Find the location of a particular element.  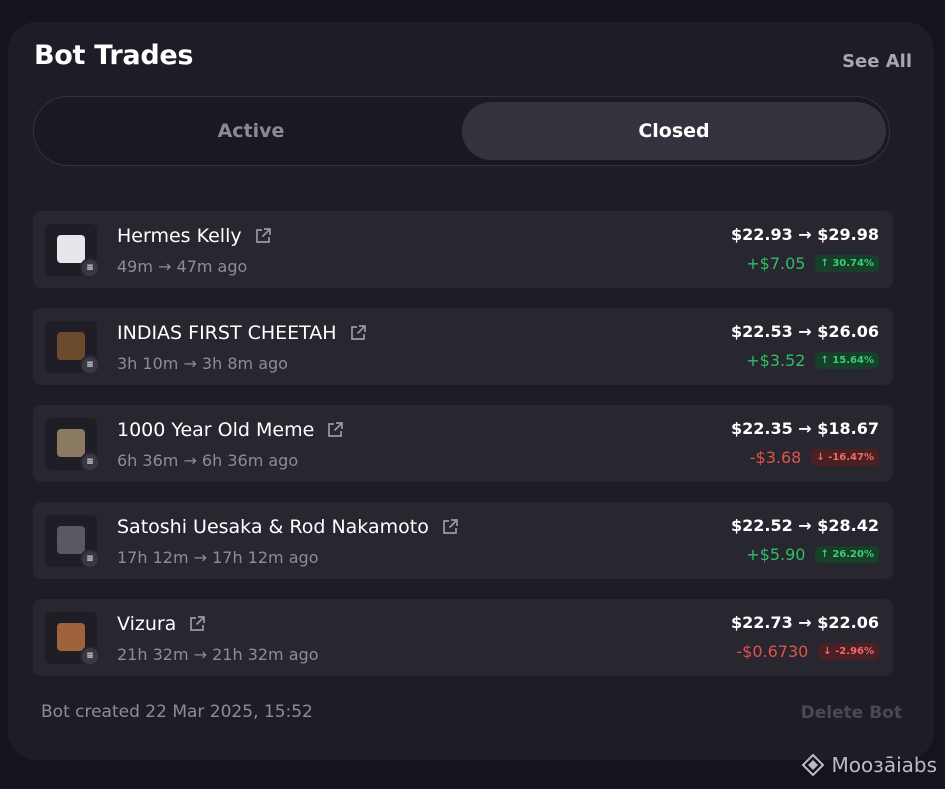

tab-closed: Closed is located at coordinates (674, 131).